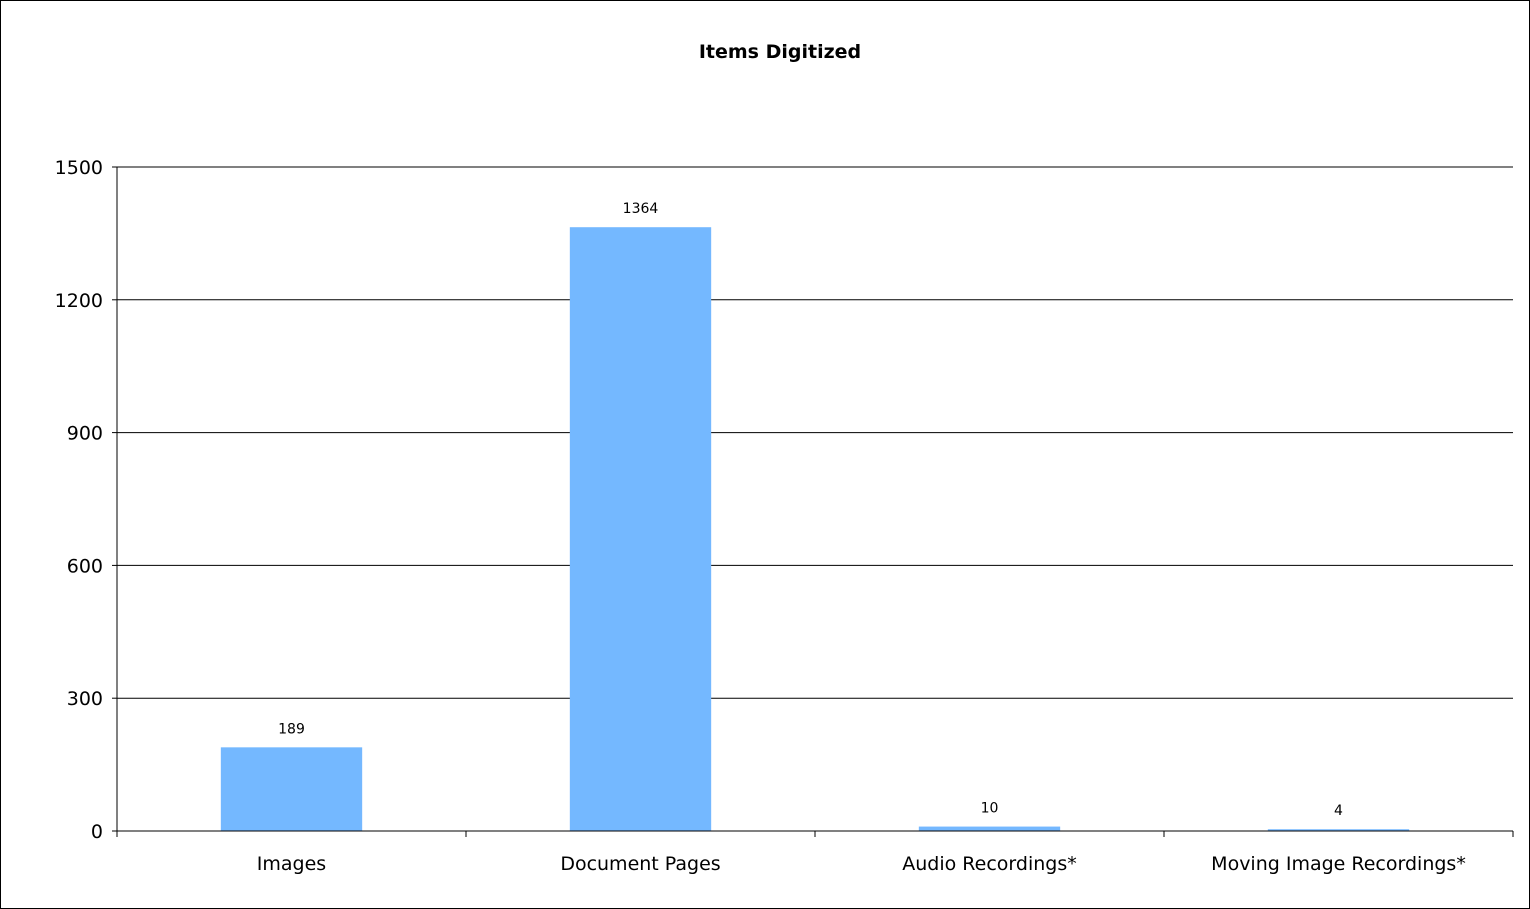 Image resolution: width=1530 pixels, height=909 pixels. What do you see at coordinates (85, 566) in the screenshot?
I see `y-tick-label: 600` at bounding box center [85, 566].